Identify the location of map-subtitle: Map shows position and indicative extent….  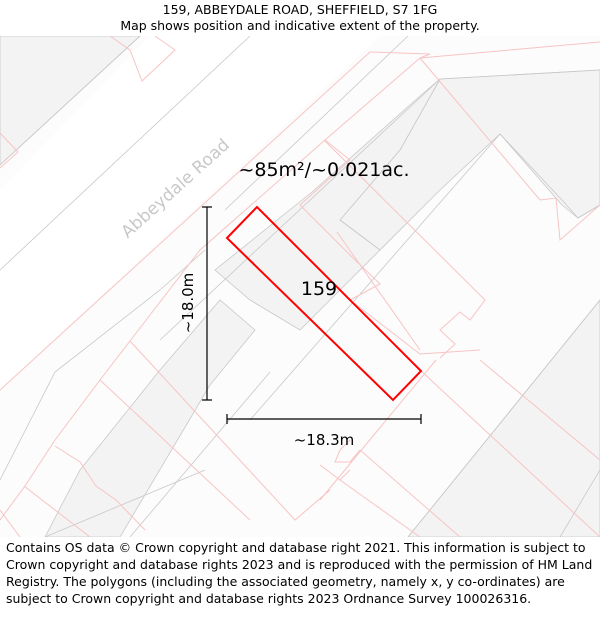
(300, 25).